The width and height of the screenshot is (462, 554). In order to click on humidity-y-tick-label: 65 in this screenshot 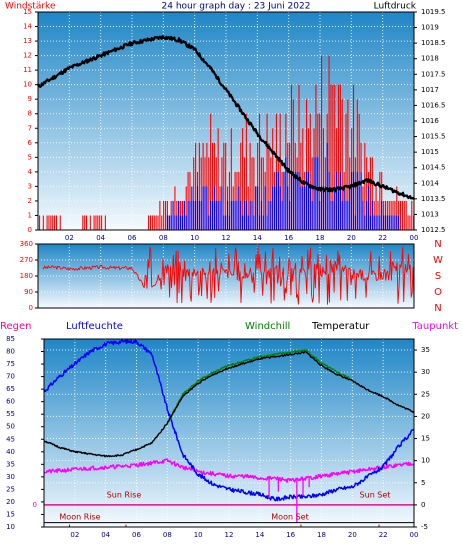, I will do `click(10, 389)`.